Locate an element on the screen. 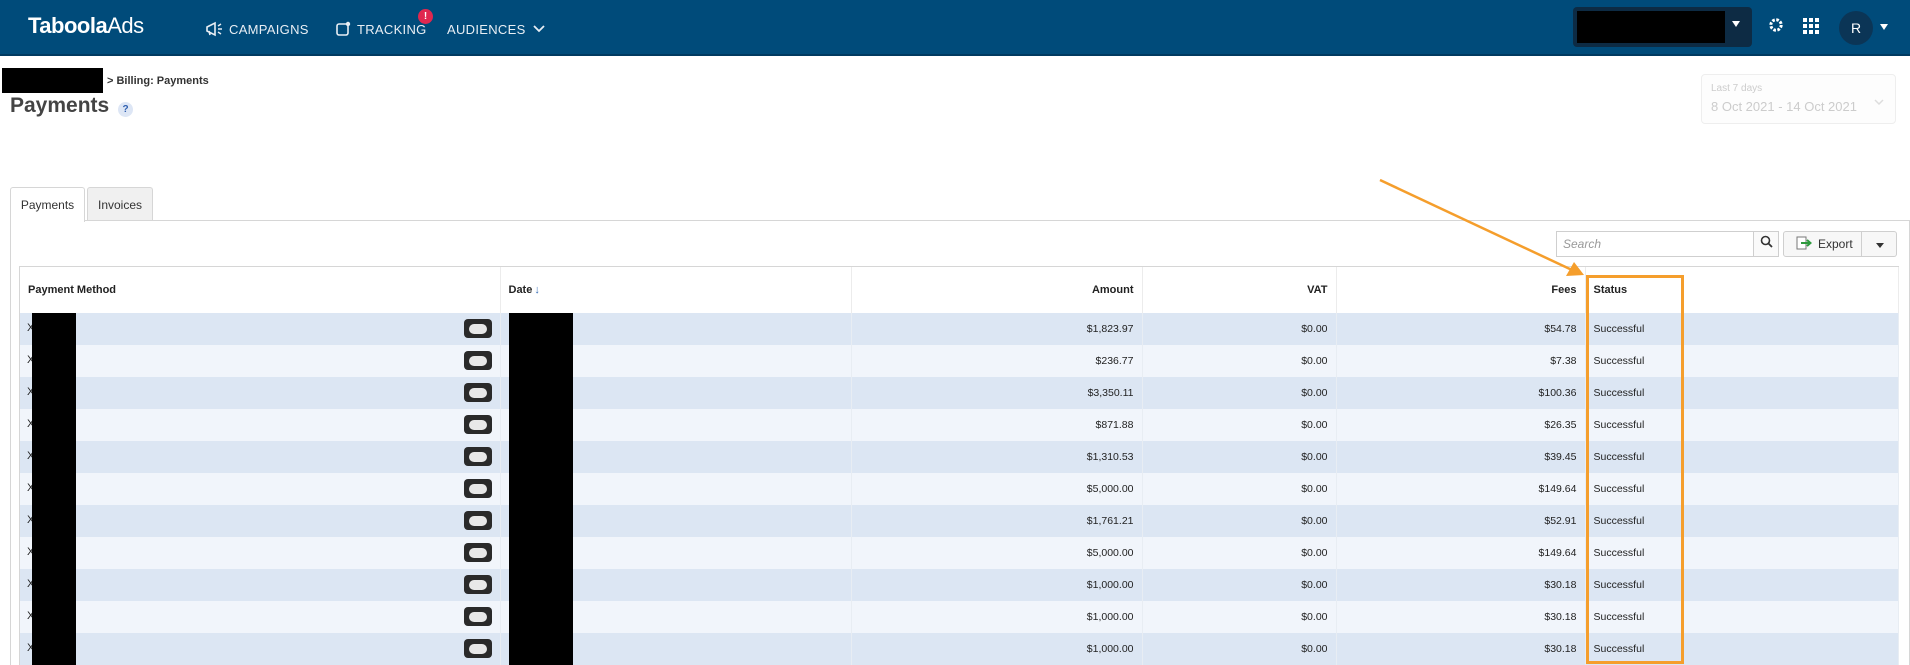 This screenshot has height=665, width=1910. apps-grid-icon is located at coordinates (1811, 28).